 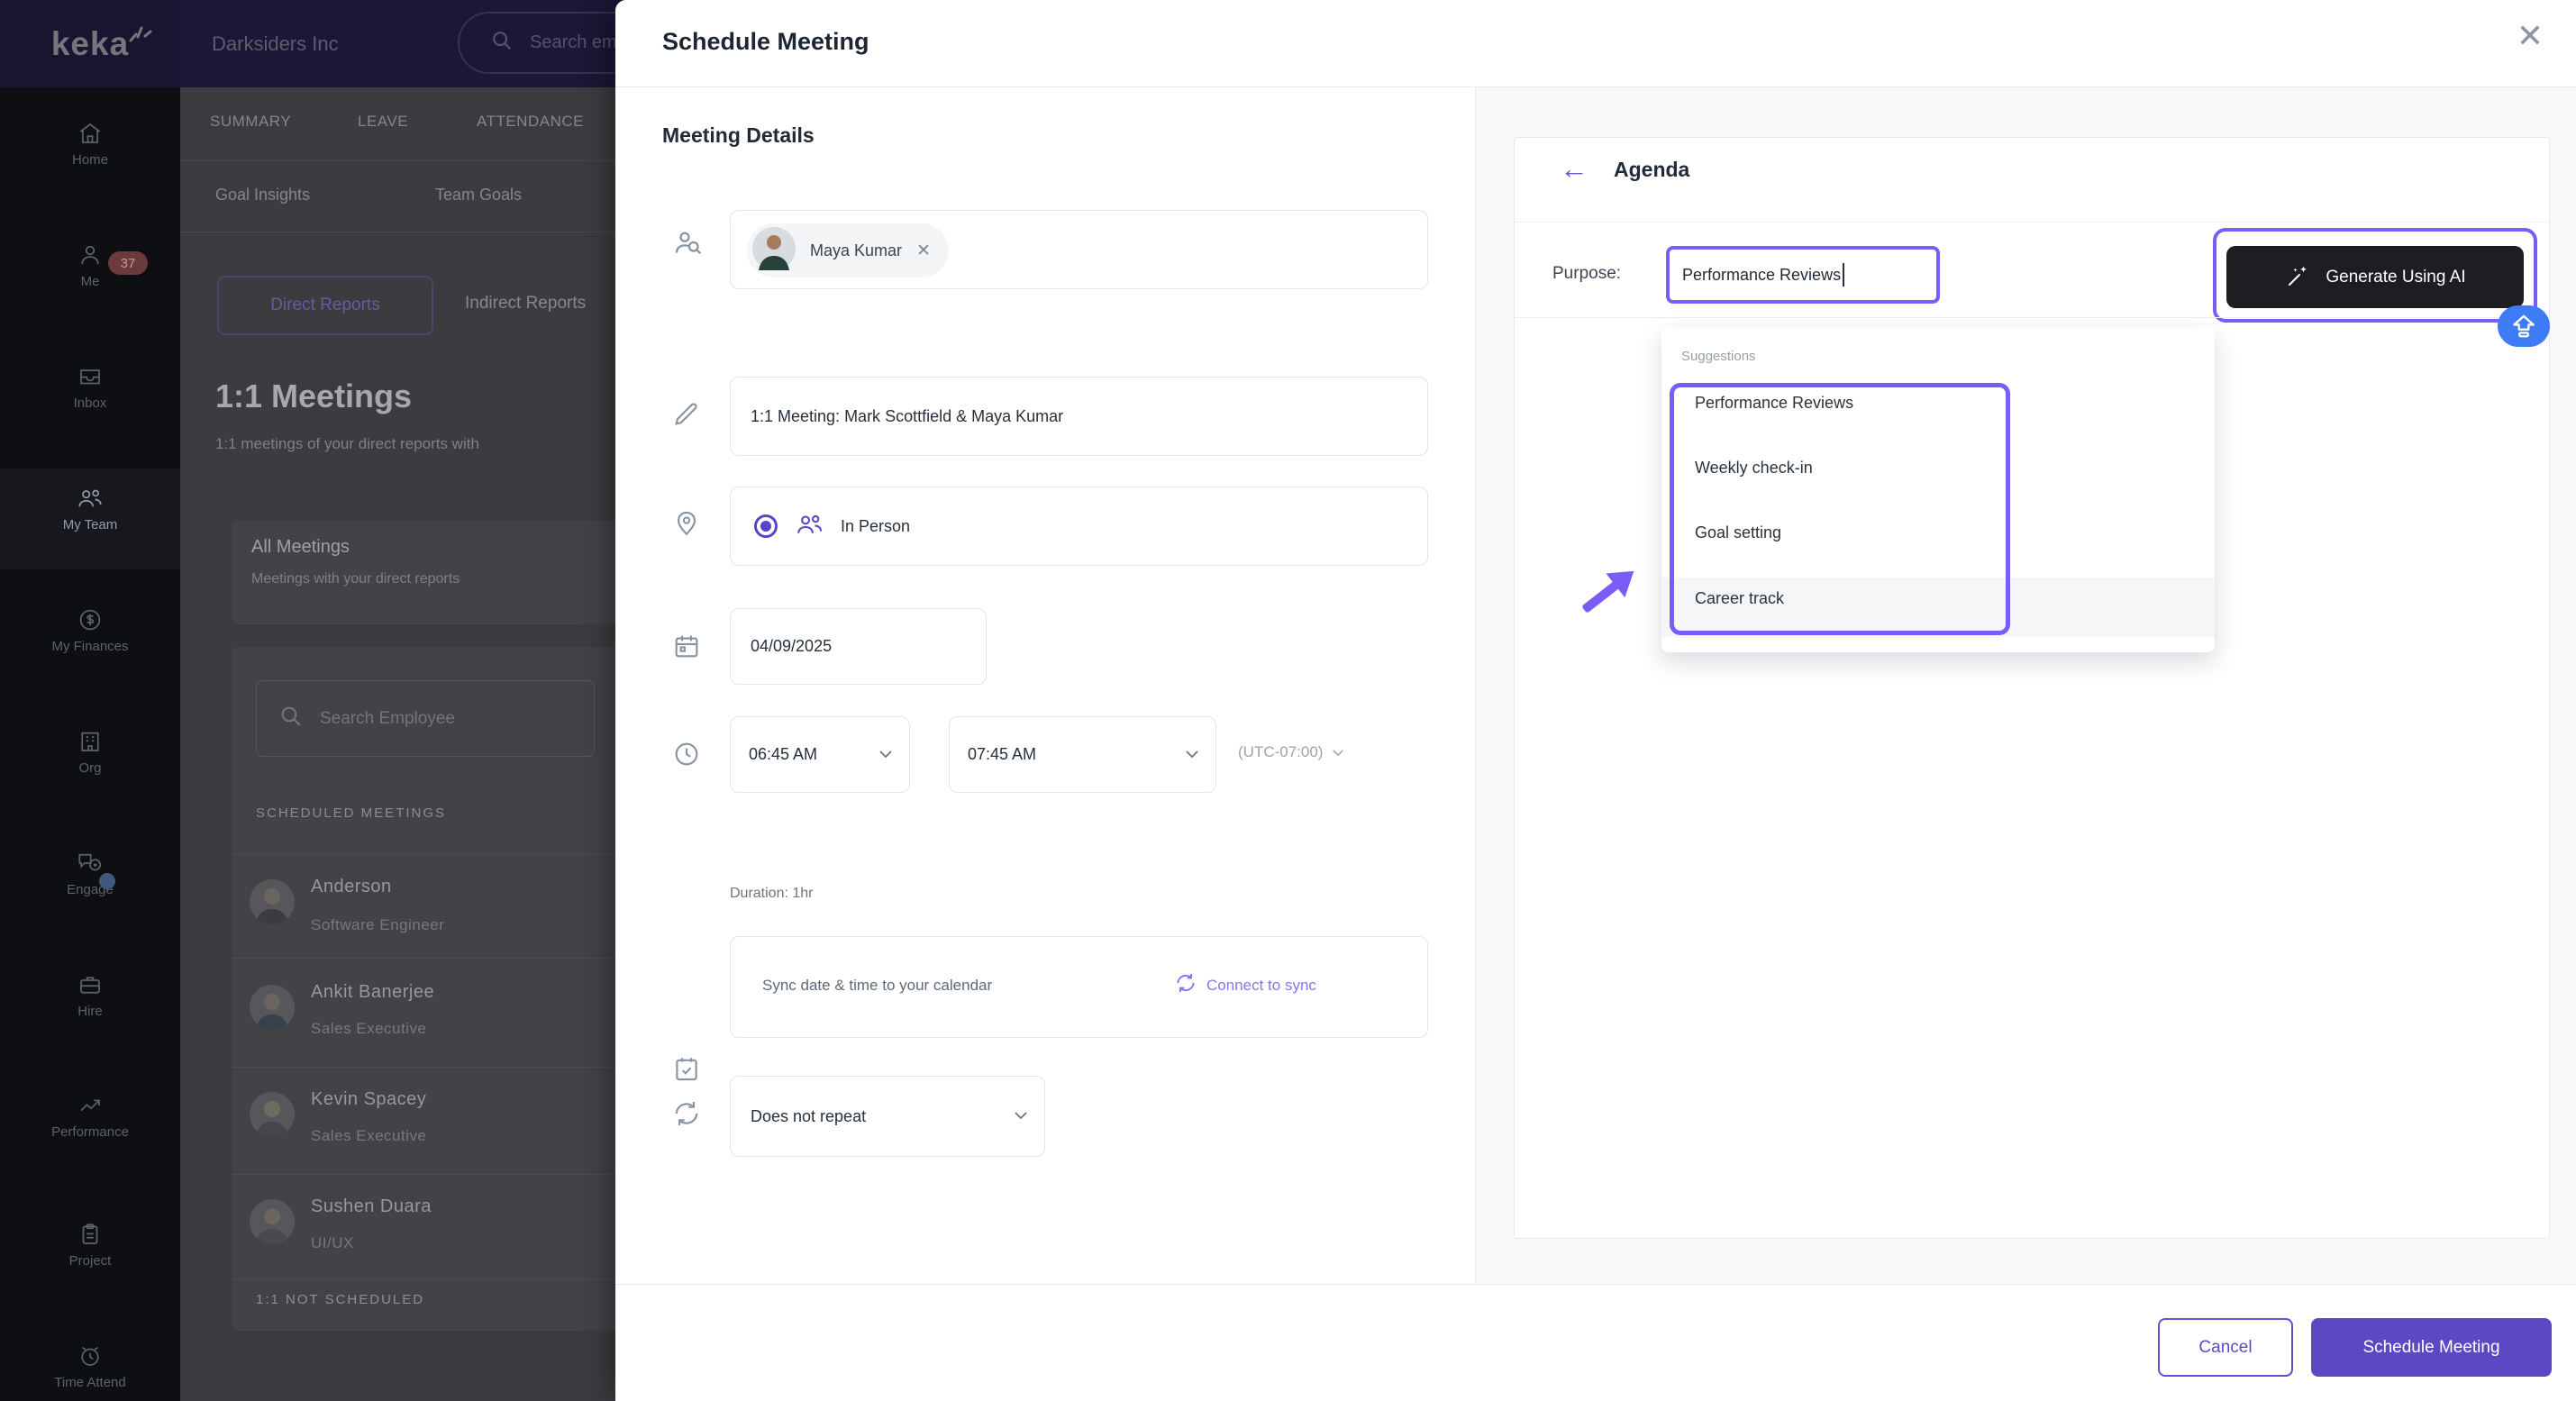 I want to click on sidebar-active-band, so click(x=90, y=519).